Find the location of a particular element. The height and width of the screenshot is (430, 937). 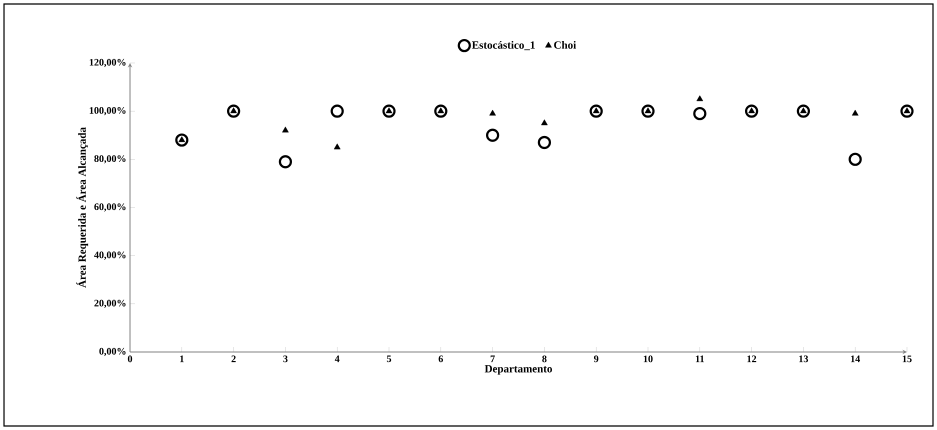

legend-label: Choi is located at coordinates (565, 44).